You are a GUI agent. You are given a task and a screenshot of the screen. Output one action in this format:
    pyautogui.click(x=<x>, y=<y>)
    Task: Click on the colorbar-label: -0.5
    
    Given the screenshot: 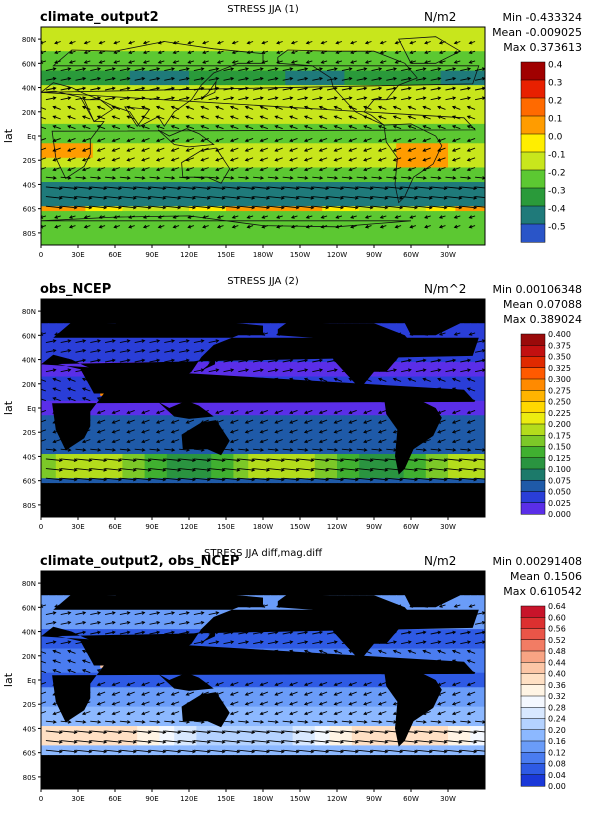 What is the action you would take?
    pyautogui.click(x=557, y=228)
    